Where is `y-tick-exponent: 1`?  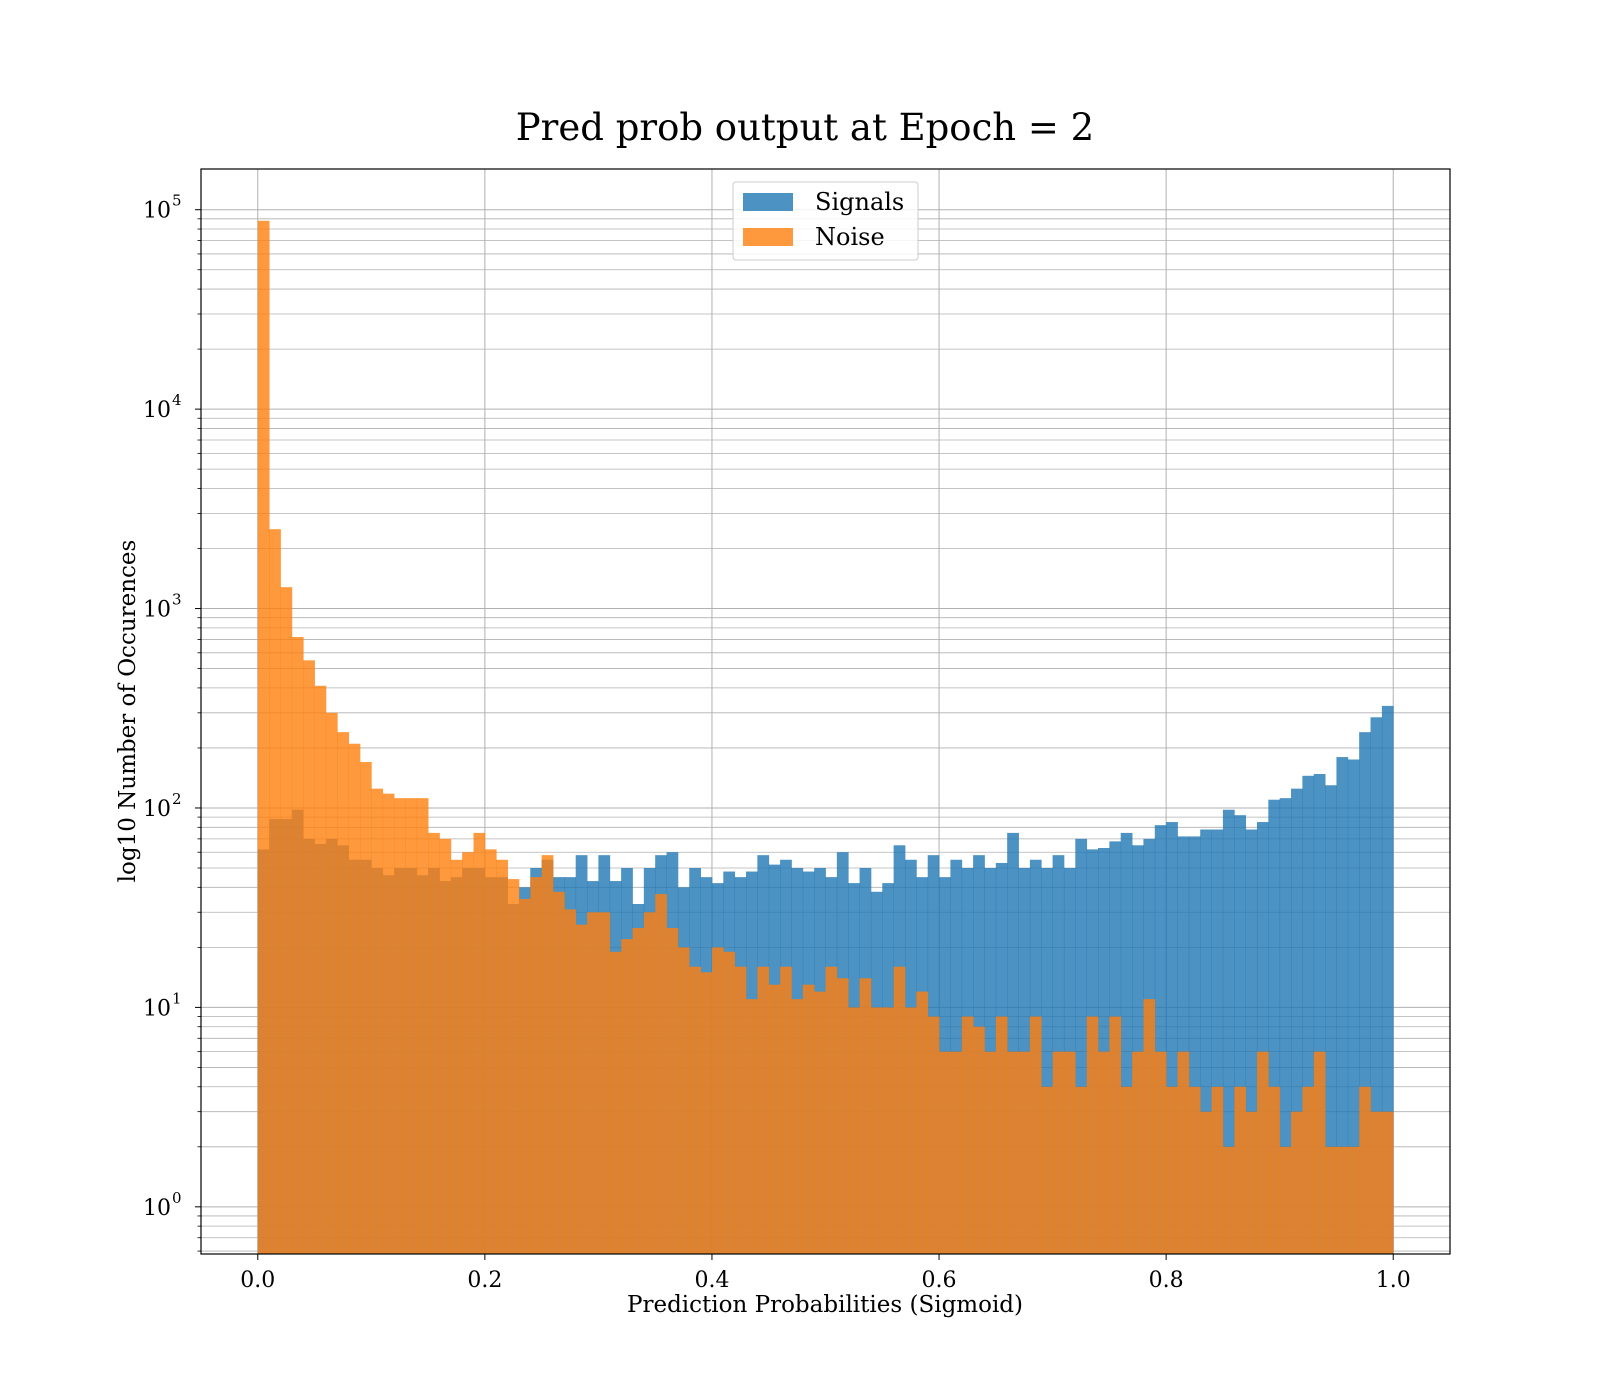
y-tick-exponent: 1 is located at coordinates (177, 998).